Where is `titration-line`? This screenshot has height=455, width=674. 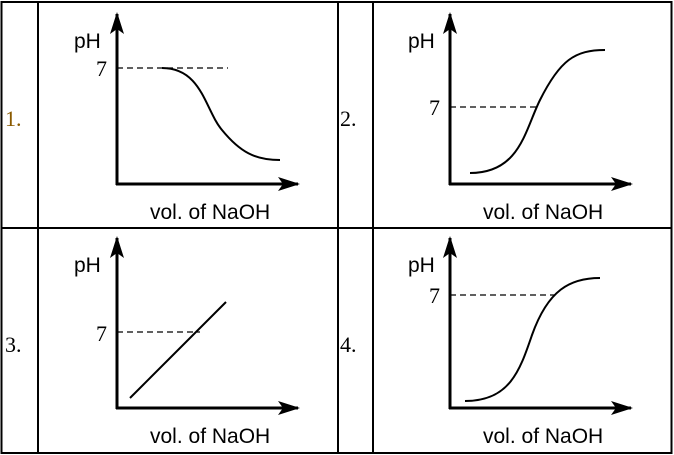
titration-line is located at coordinates (178, 350).